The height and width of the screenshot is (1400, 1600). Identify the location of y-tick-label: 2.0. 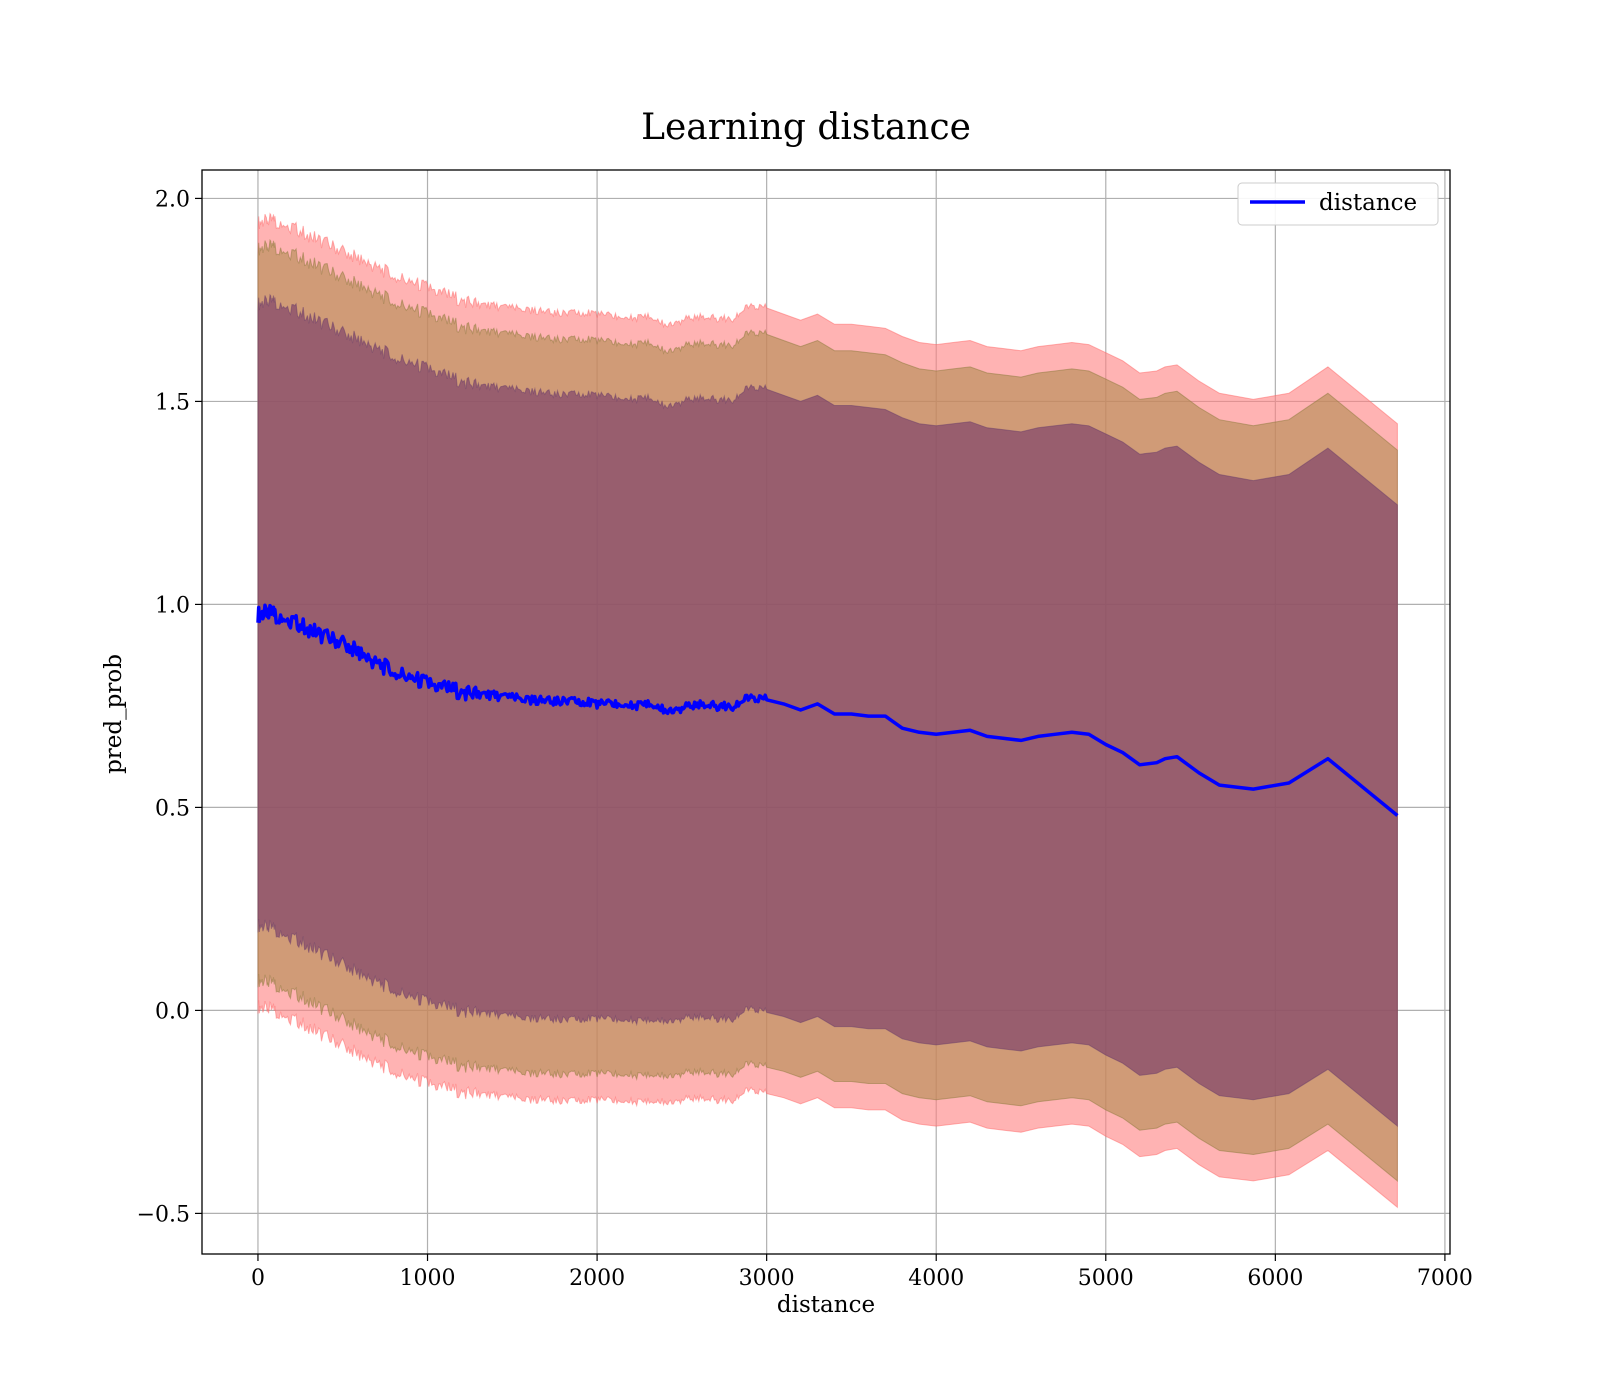
(172, 199).